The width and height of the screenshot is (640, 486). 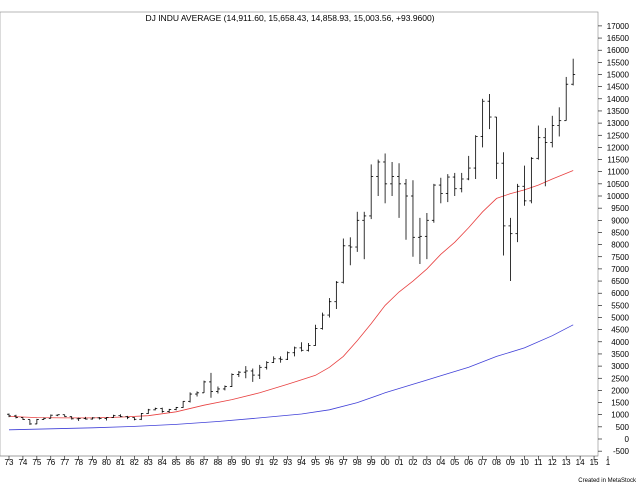 What do you see at coordinates (36, 462) in the screenshot?
I see `x-tick-label: 75` at bounding box center [36, 462].